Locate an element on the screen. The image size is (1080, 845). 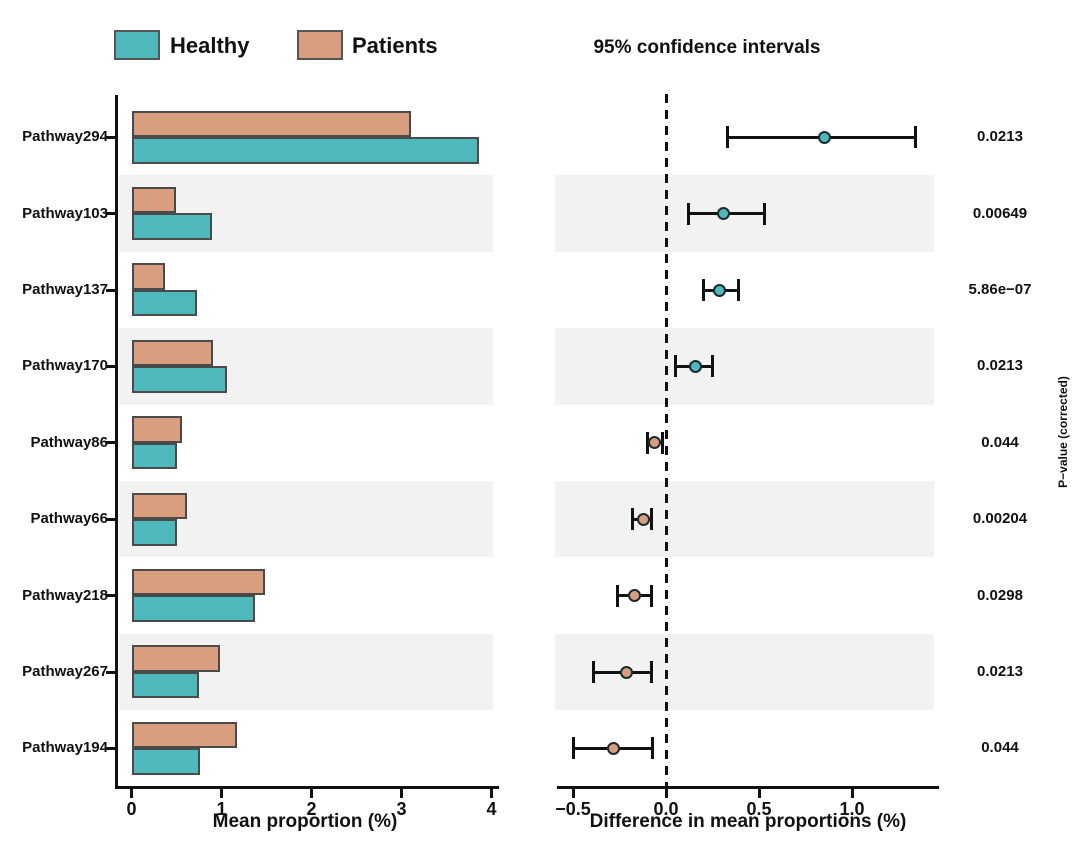
pathway-label: Pathway218 is located at coordinates (65, 595).